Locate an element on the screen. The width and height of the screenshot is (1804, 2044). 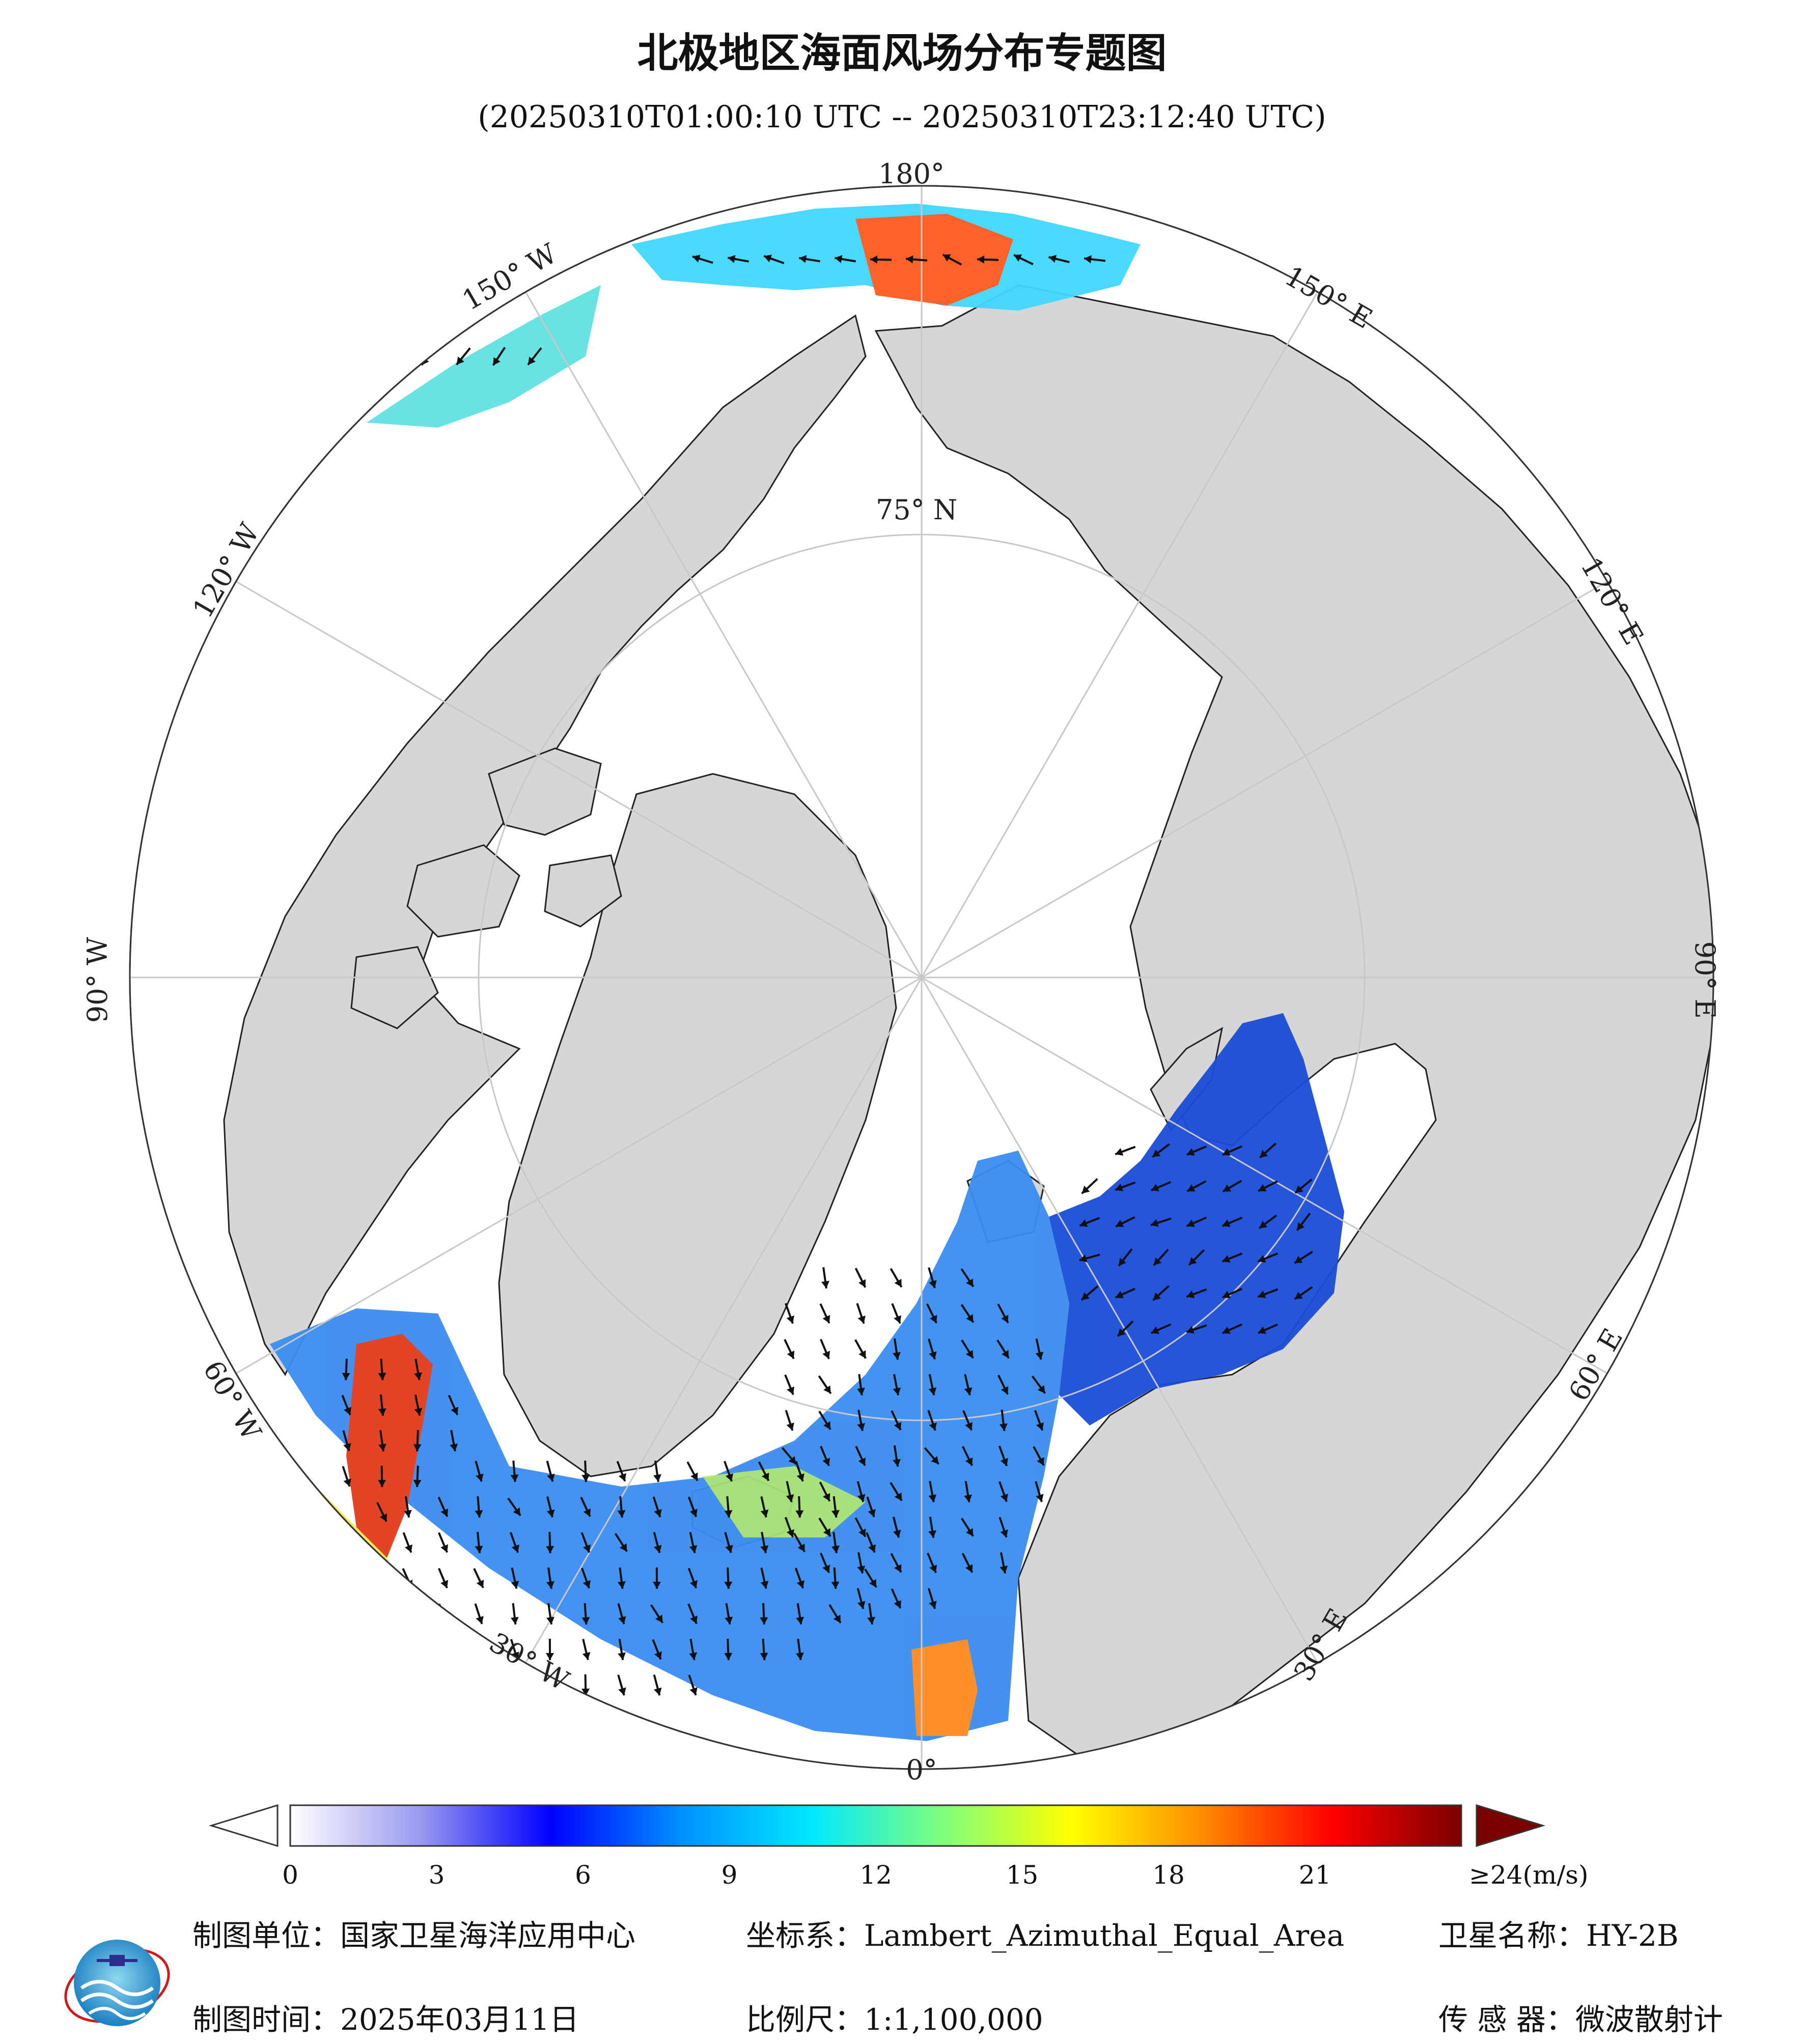
nsoas-logo is located at coordinates (117, 1983).